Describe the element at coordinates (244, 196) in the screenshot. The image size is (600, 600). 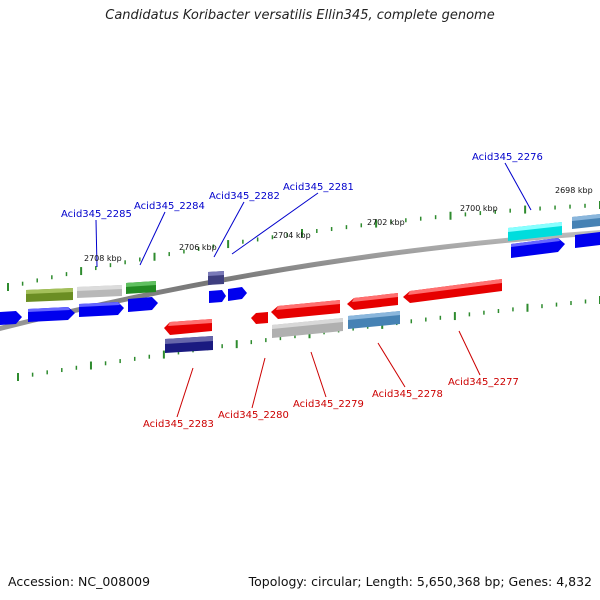
I see `gene-label-2282: Acid345_2282` at that location.